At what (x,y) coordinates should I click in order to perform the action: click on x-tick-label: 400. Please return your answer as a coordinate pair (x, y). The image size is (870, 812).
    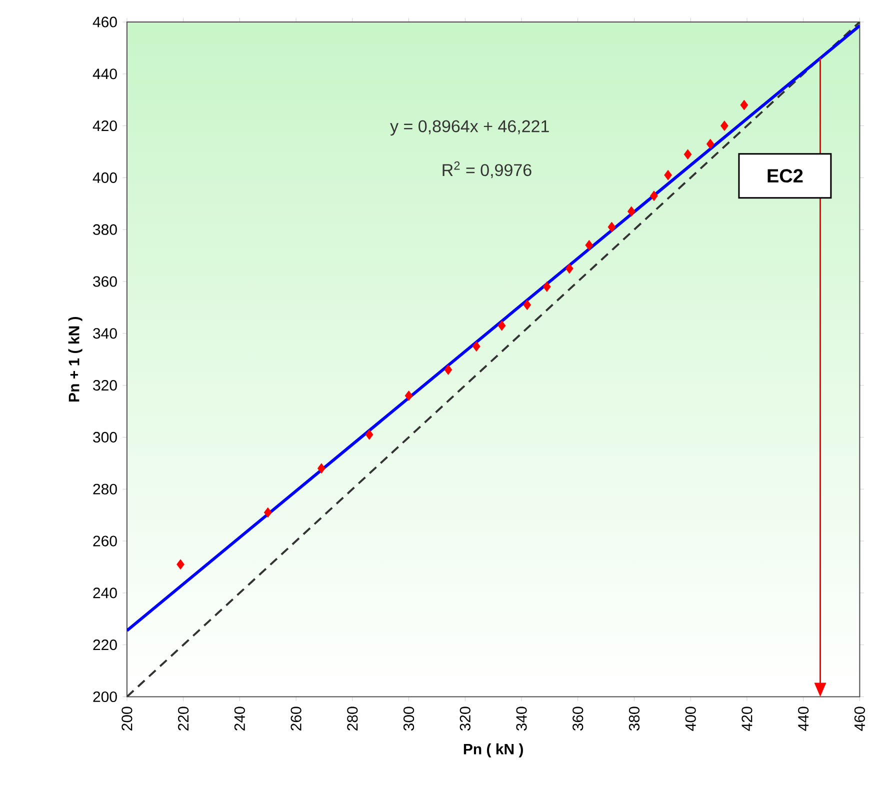
    Looking at the image, I should click on (690, 719).